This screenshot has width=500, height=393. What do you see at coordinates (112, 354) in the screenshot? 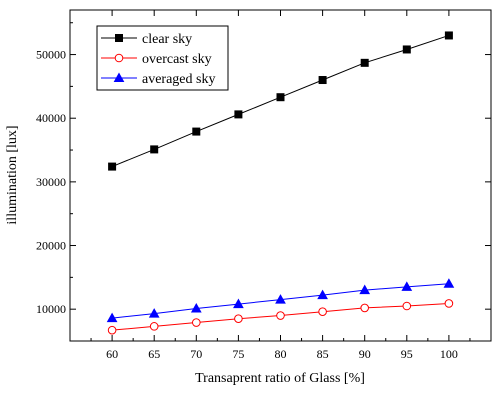
I see `x-tick-label: 60` at bounding box center [112, 354].